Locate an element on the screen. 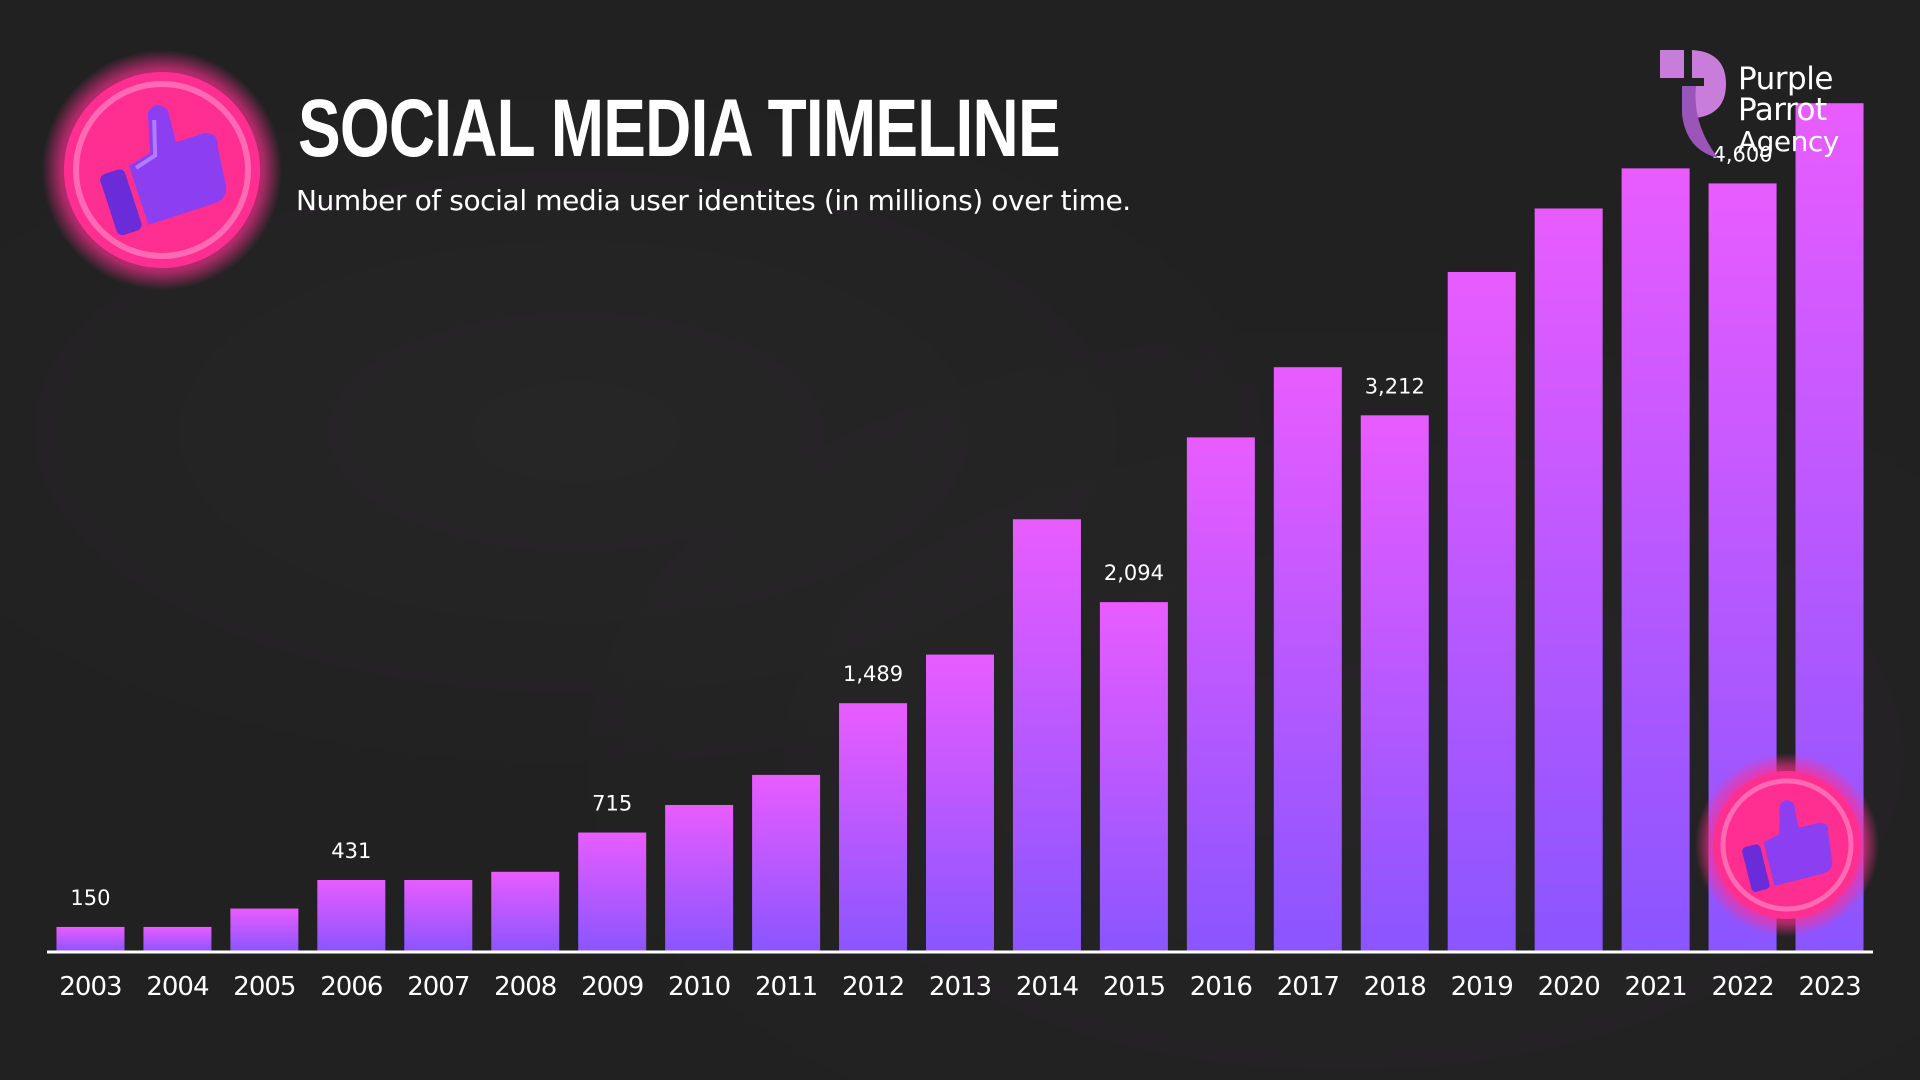 This screenshot has height=1080, width=1920. thumbs-up-badge-top is located at coordinates (162, 170).